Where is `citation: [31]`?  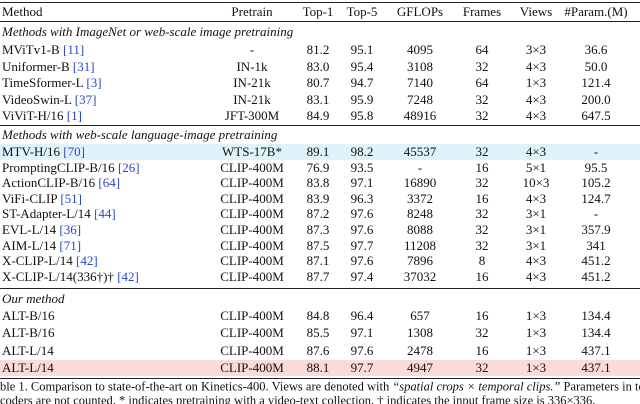
citation: [31] is located at coordinates (83, 66).